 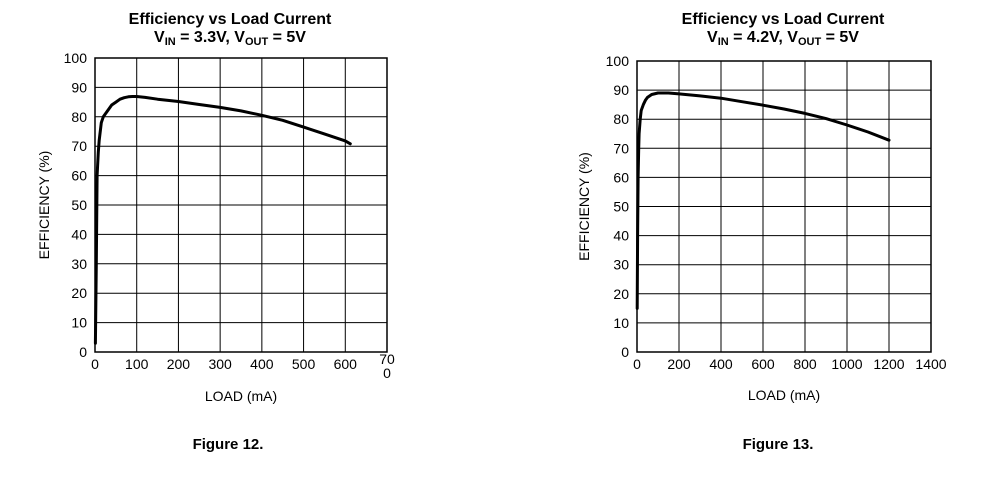 What do you see at coordinates (846, 364) in the screenshot?
I see `x-tick-label: 1000` at bounding box center [846, 364].